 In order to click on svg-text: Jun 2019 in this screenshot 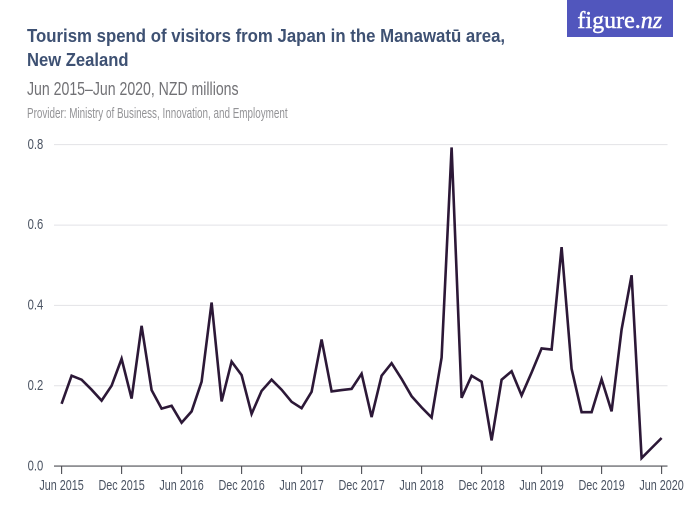, I will do `click(541, 484)`.